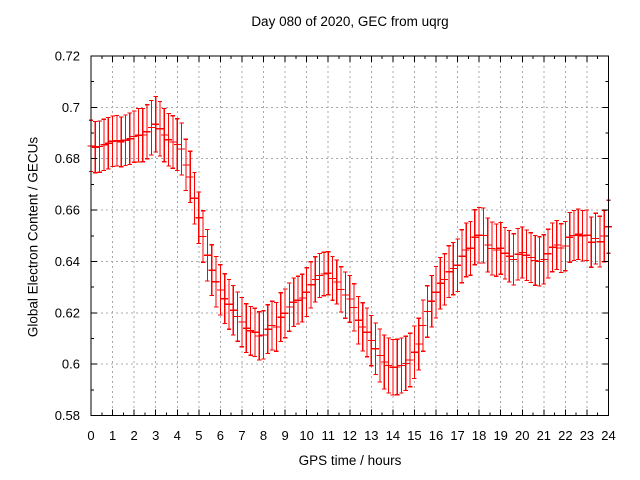 This screenshot has width=640, height=480. I want to click on x-tick-label: 11, so click(328, 435).